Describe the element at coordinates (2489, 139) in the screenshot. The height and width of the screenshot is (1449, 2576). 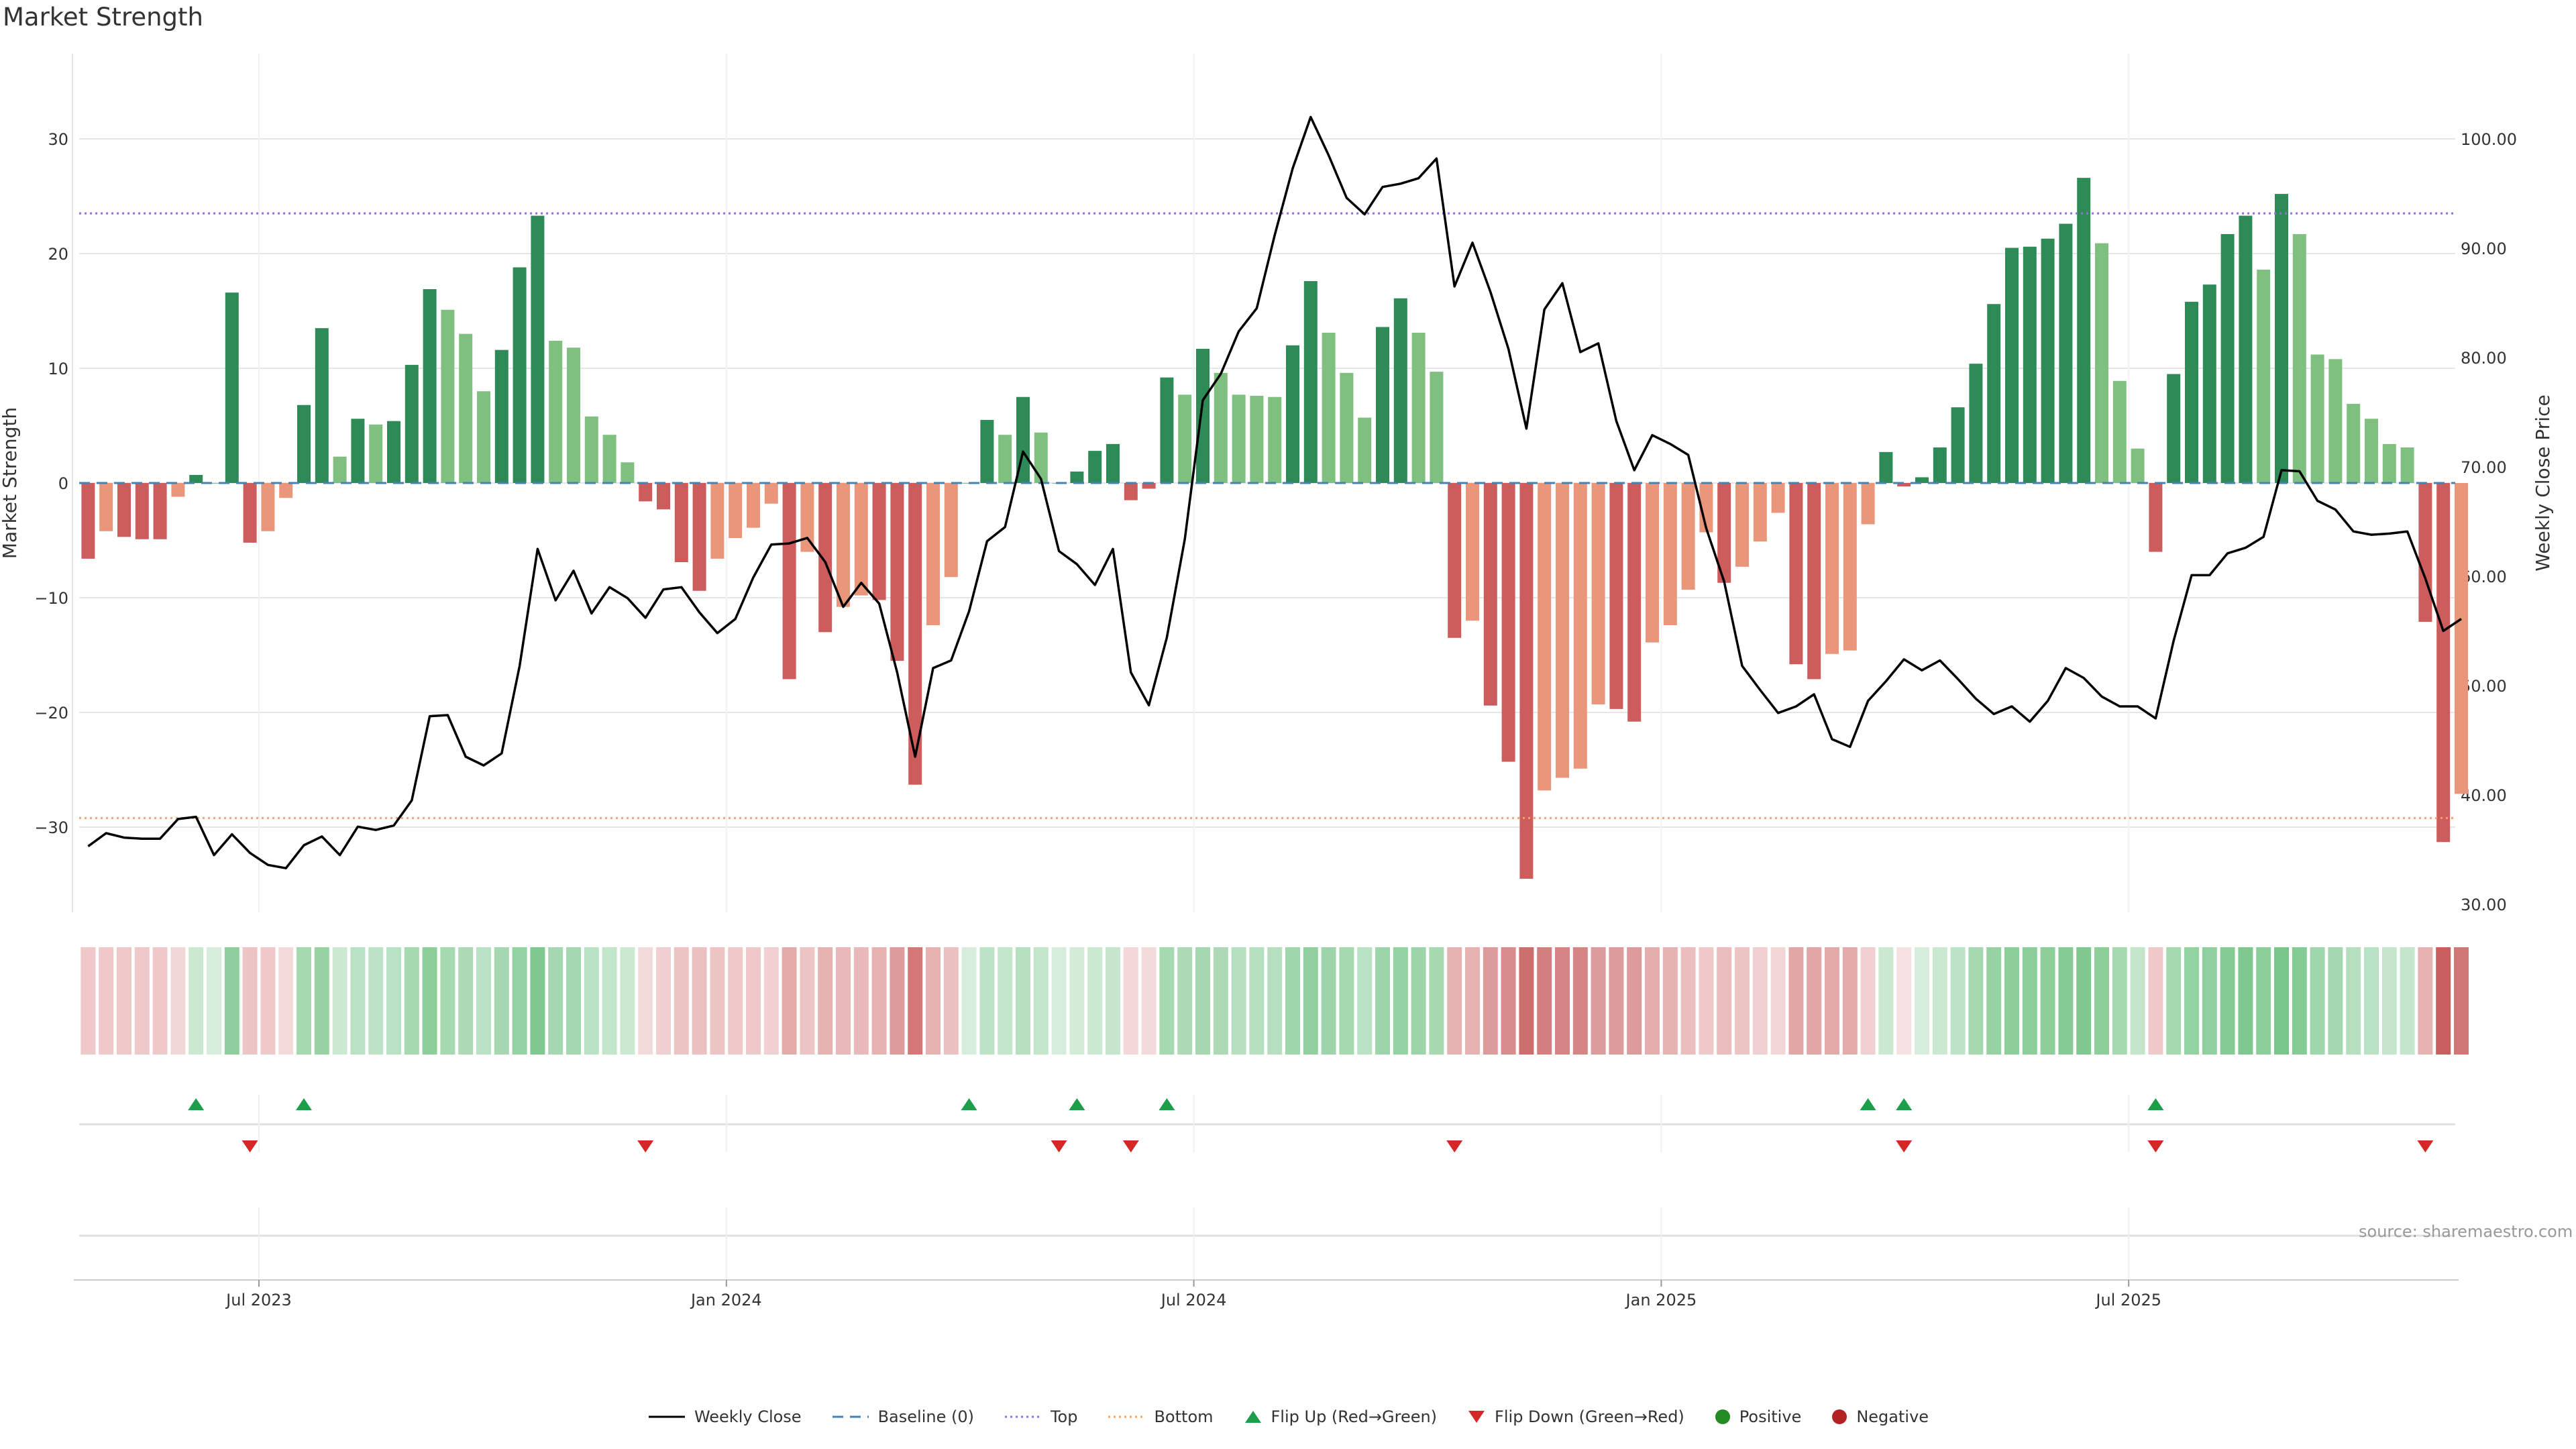
I see `y2-tick-label: 100.00` at that location.